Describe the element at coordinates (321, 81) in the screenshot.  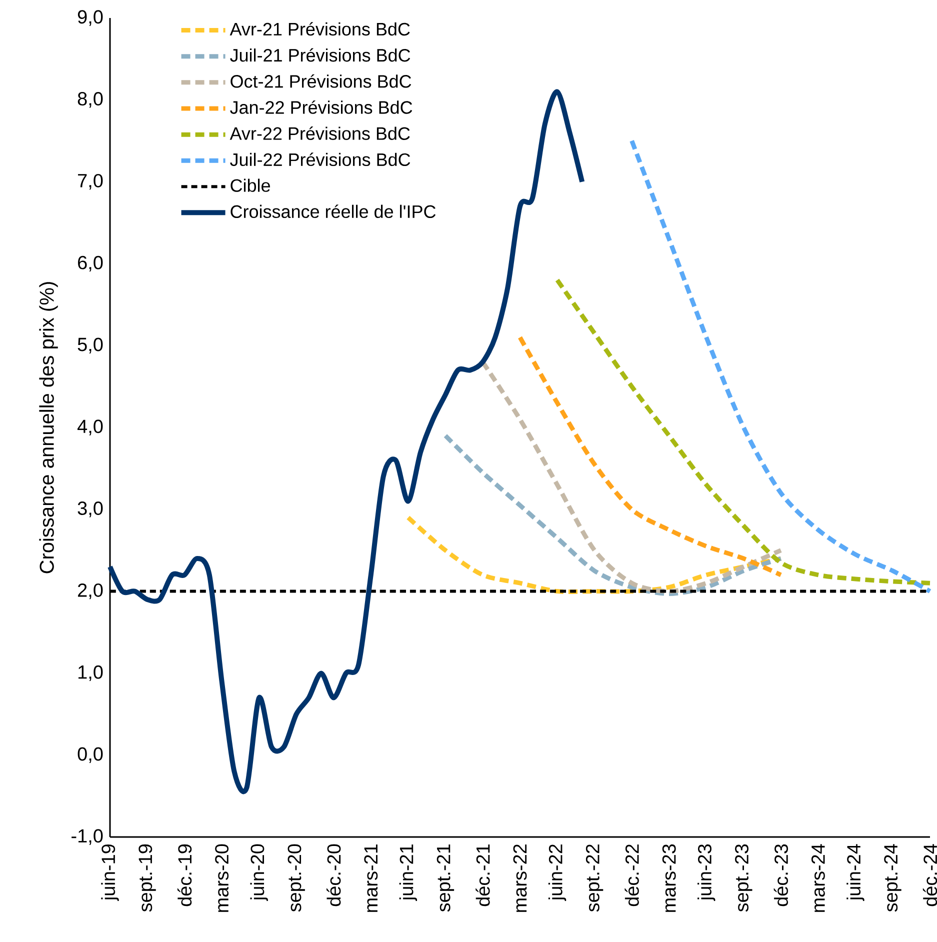
I see `legend-label: Oct-21 Prévisions BdC` at that location.